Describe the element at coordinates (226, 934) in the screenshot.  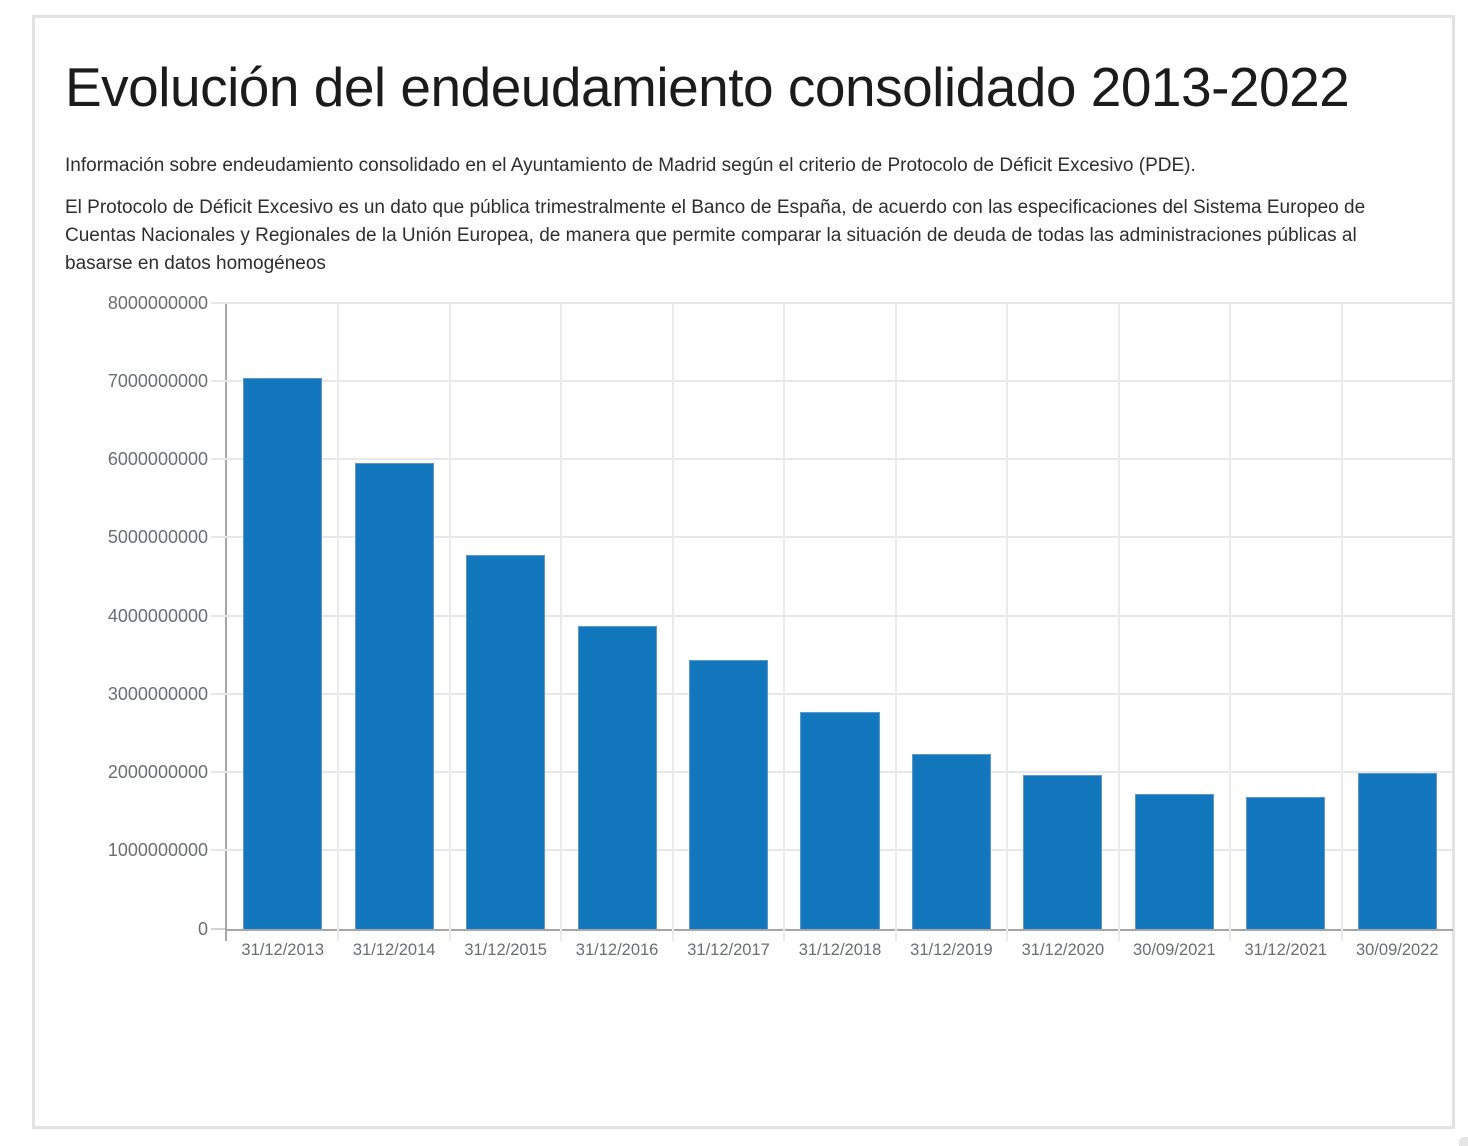
I see `y-axis-foot-tick` at that location.